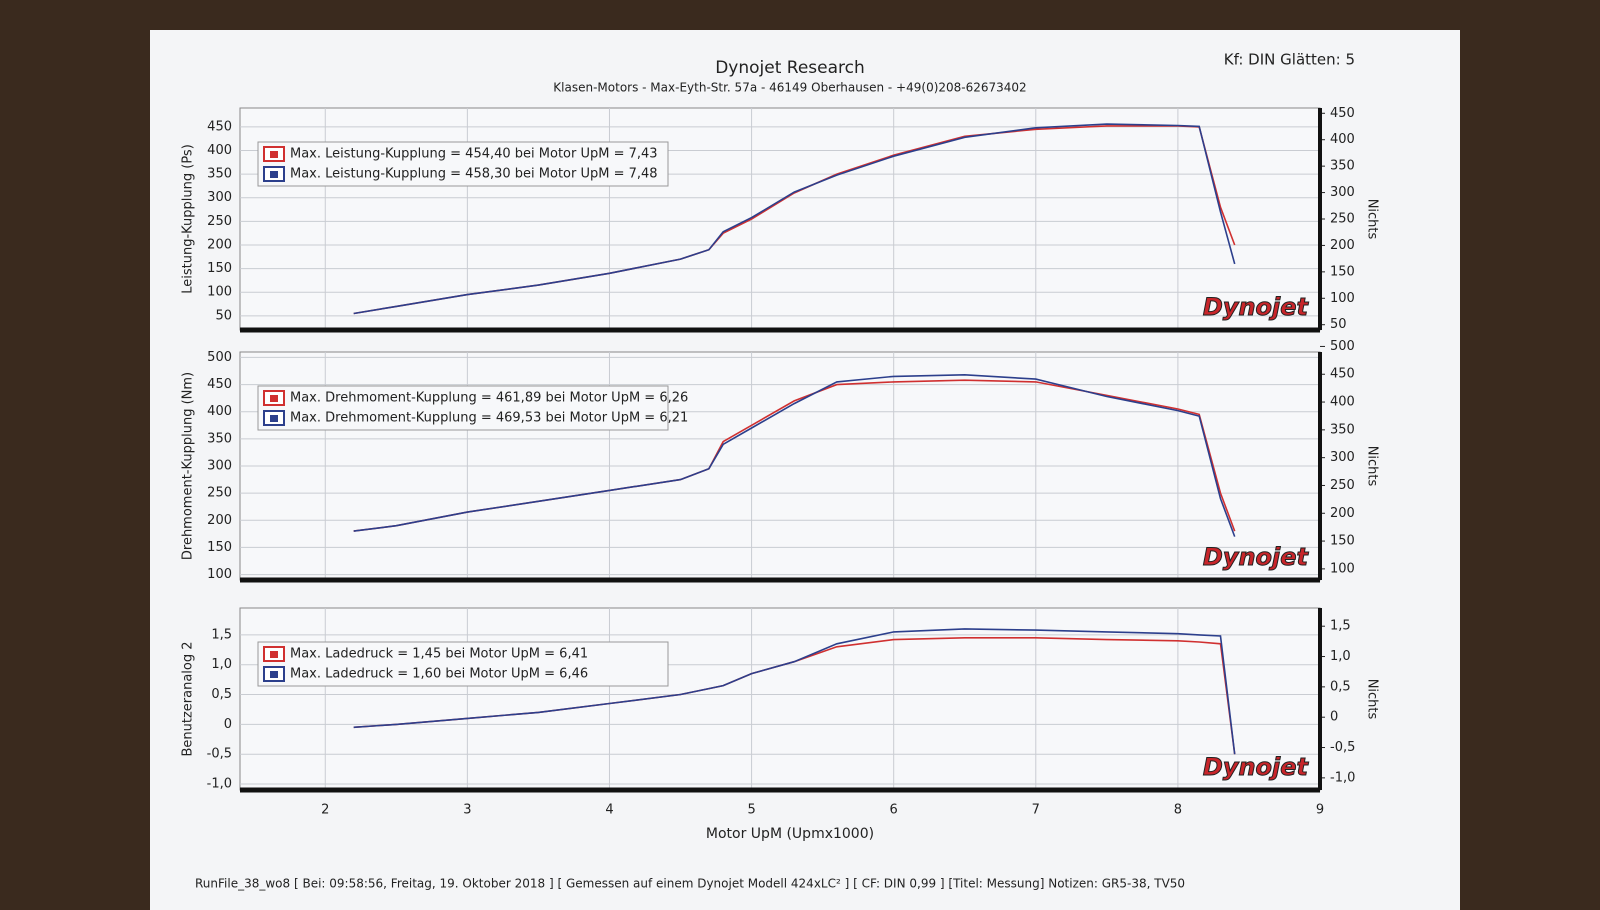 The image size is (1600, 910). I want to click on y-tick-label: 500, so click(219, 357).